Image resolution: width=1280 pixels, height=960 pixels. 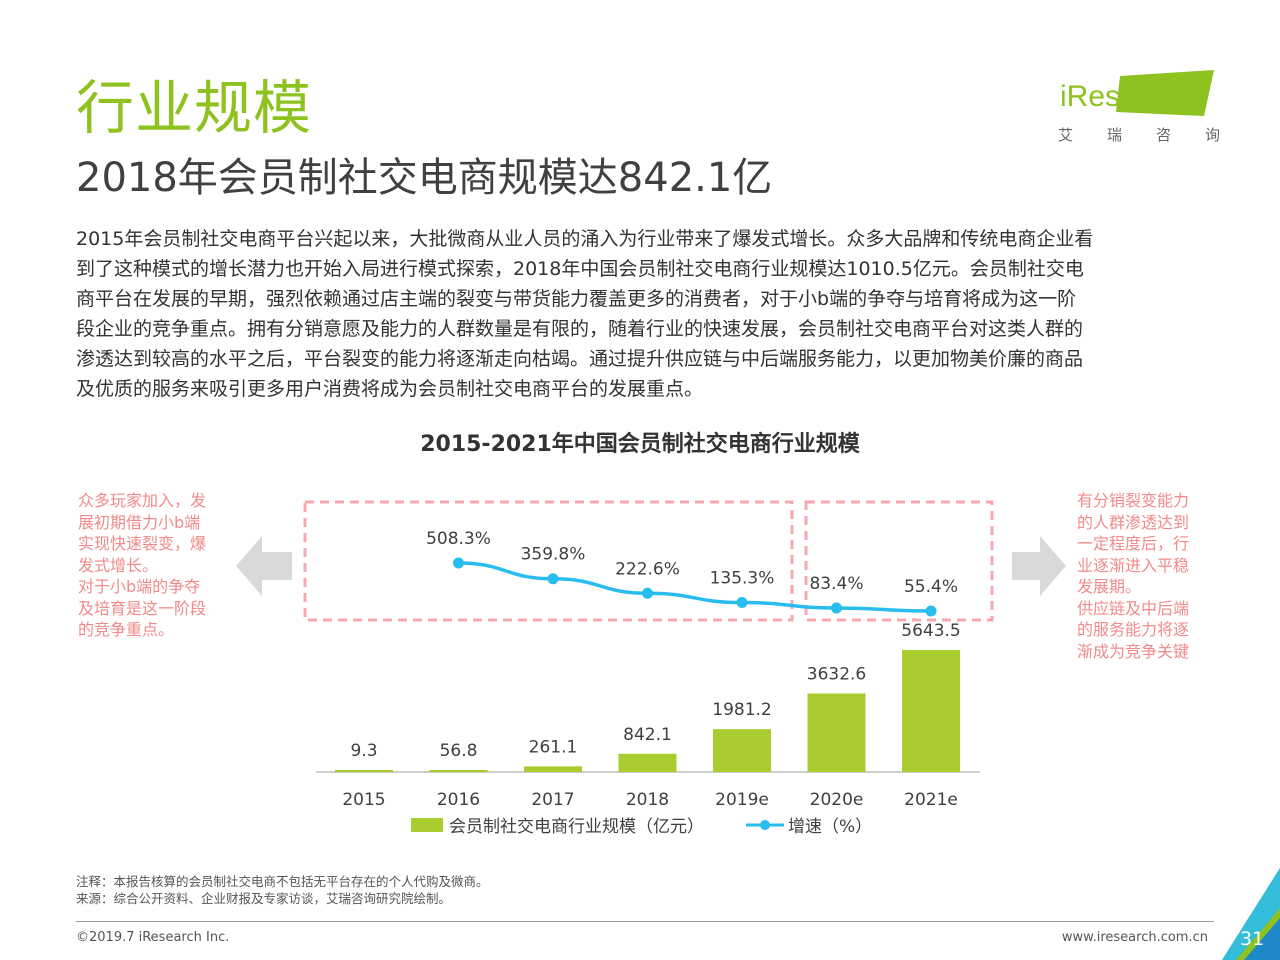 I want to click on growth-value-label: 359.8%, so click(x=553, y=555).